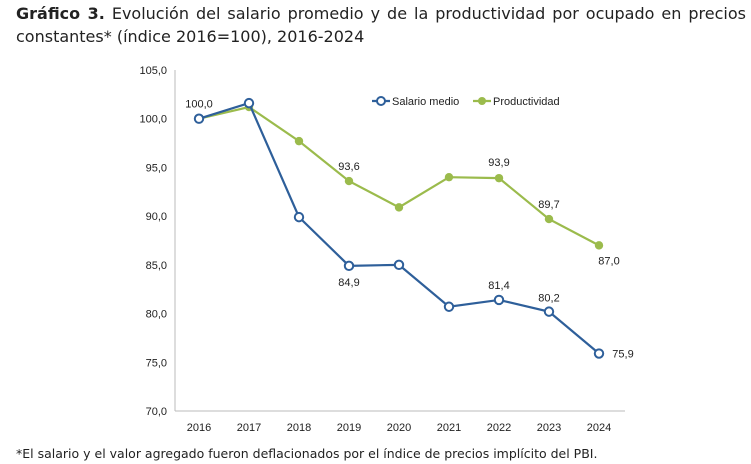 The height and width of the screenshot is (464, 751). Describe the element at coordinates (526, 102) in the screenshot. I see `legend-label: Productividad` at that location.